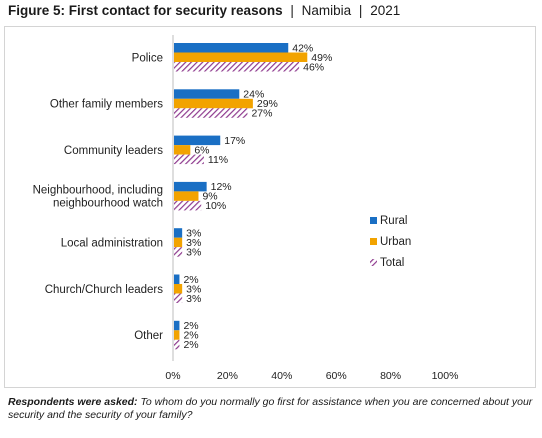  What do you see at coordinates (373, 241) in the screenshot?
I see `legend-swatch-urban` at bounding box center [373, 241].